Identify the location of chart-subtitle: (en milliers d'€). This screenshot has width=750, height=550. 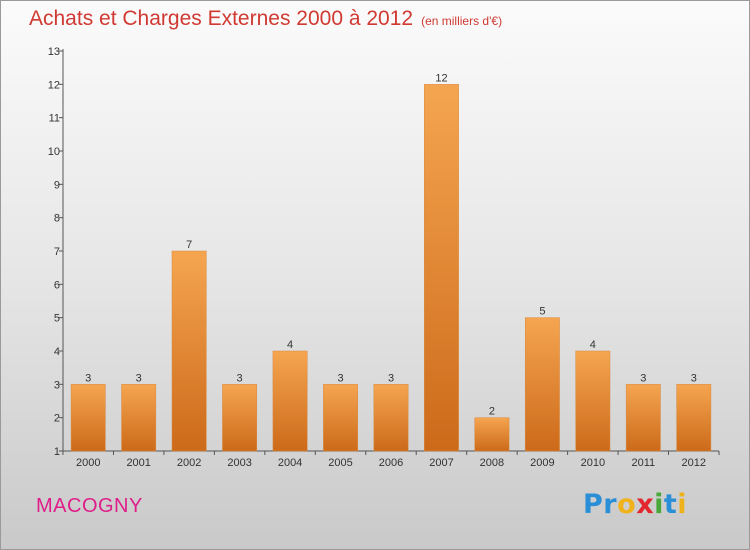
(462, 21).